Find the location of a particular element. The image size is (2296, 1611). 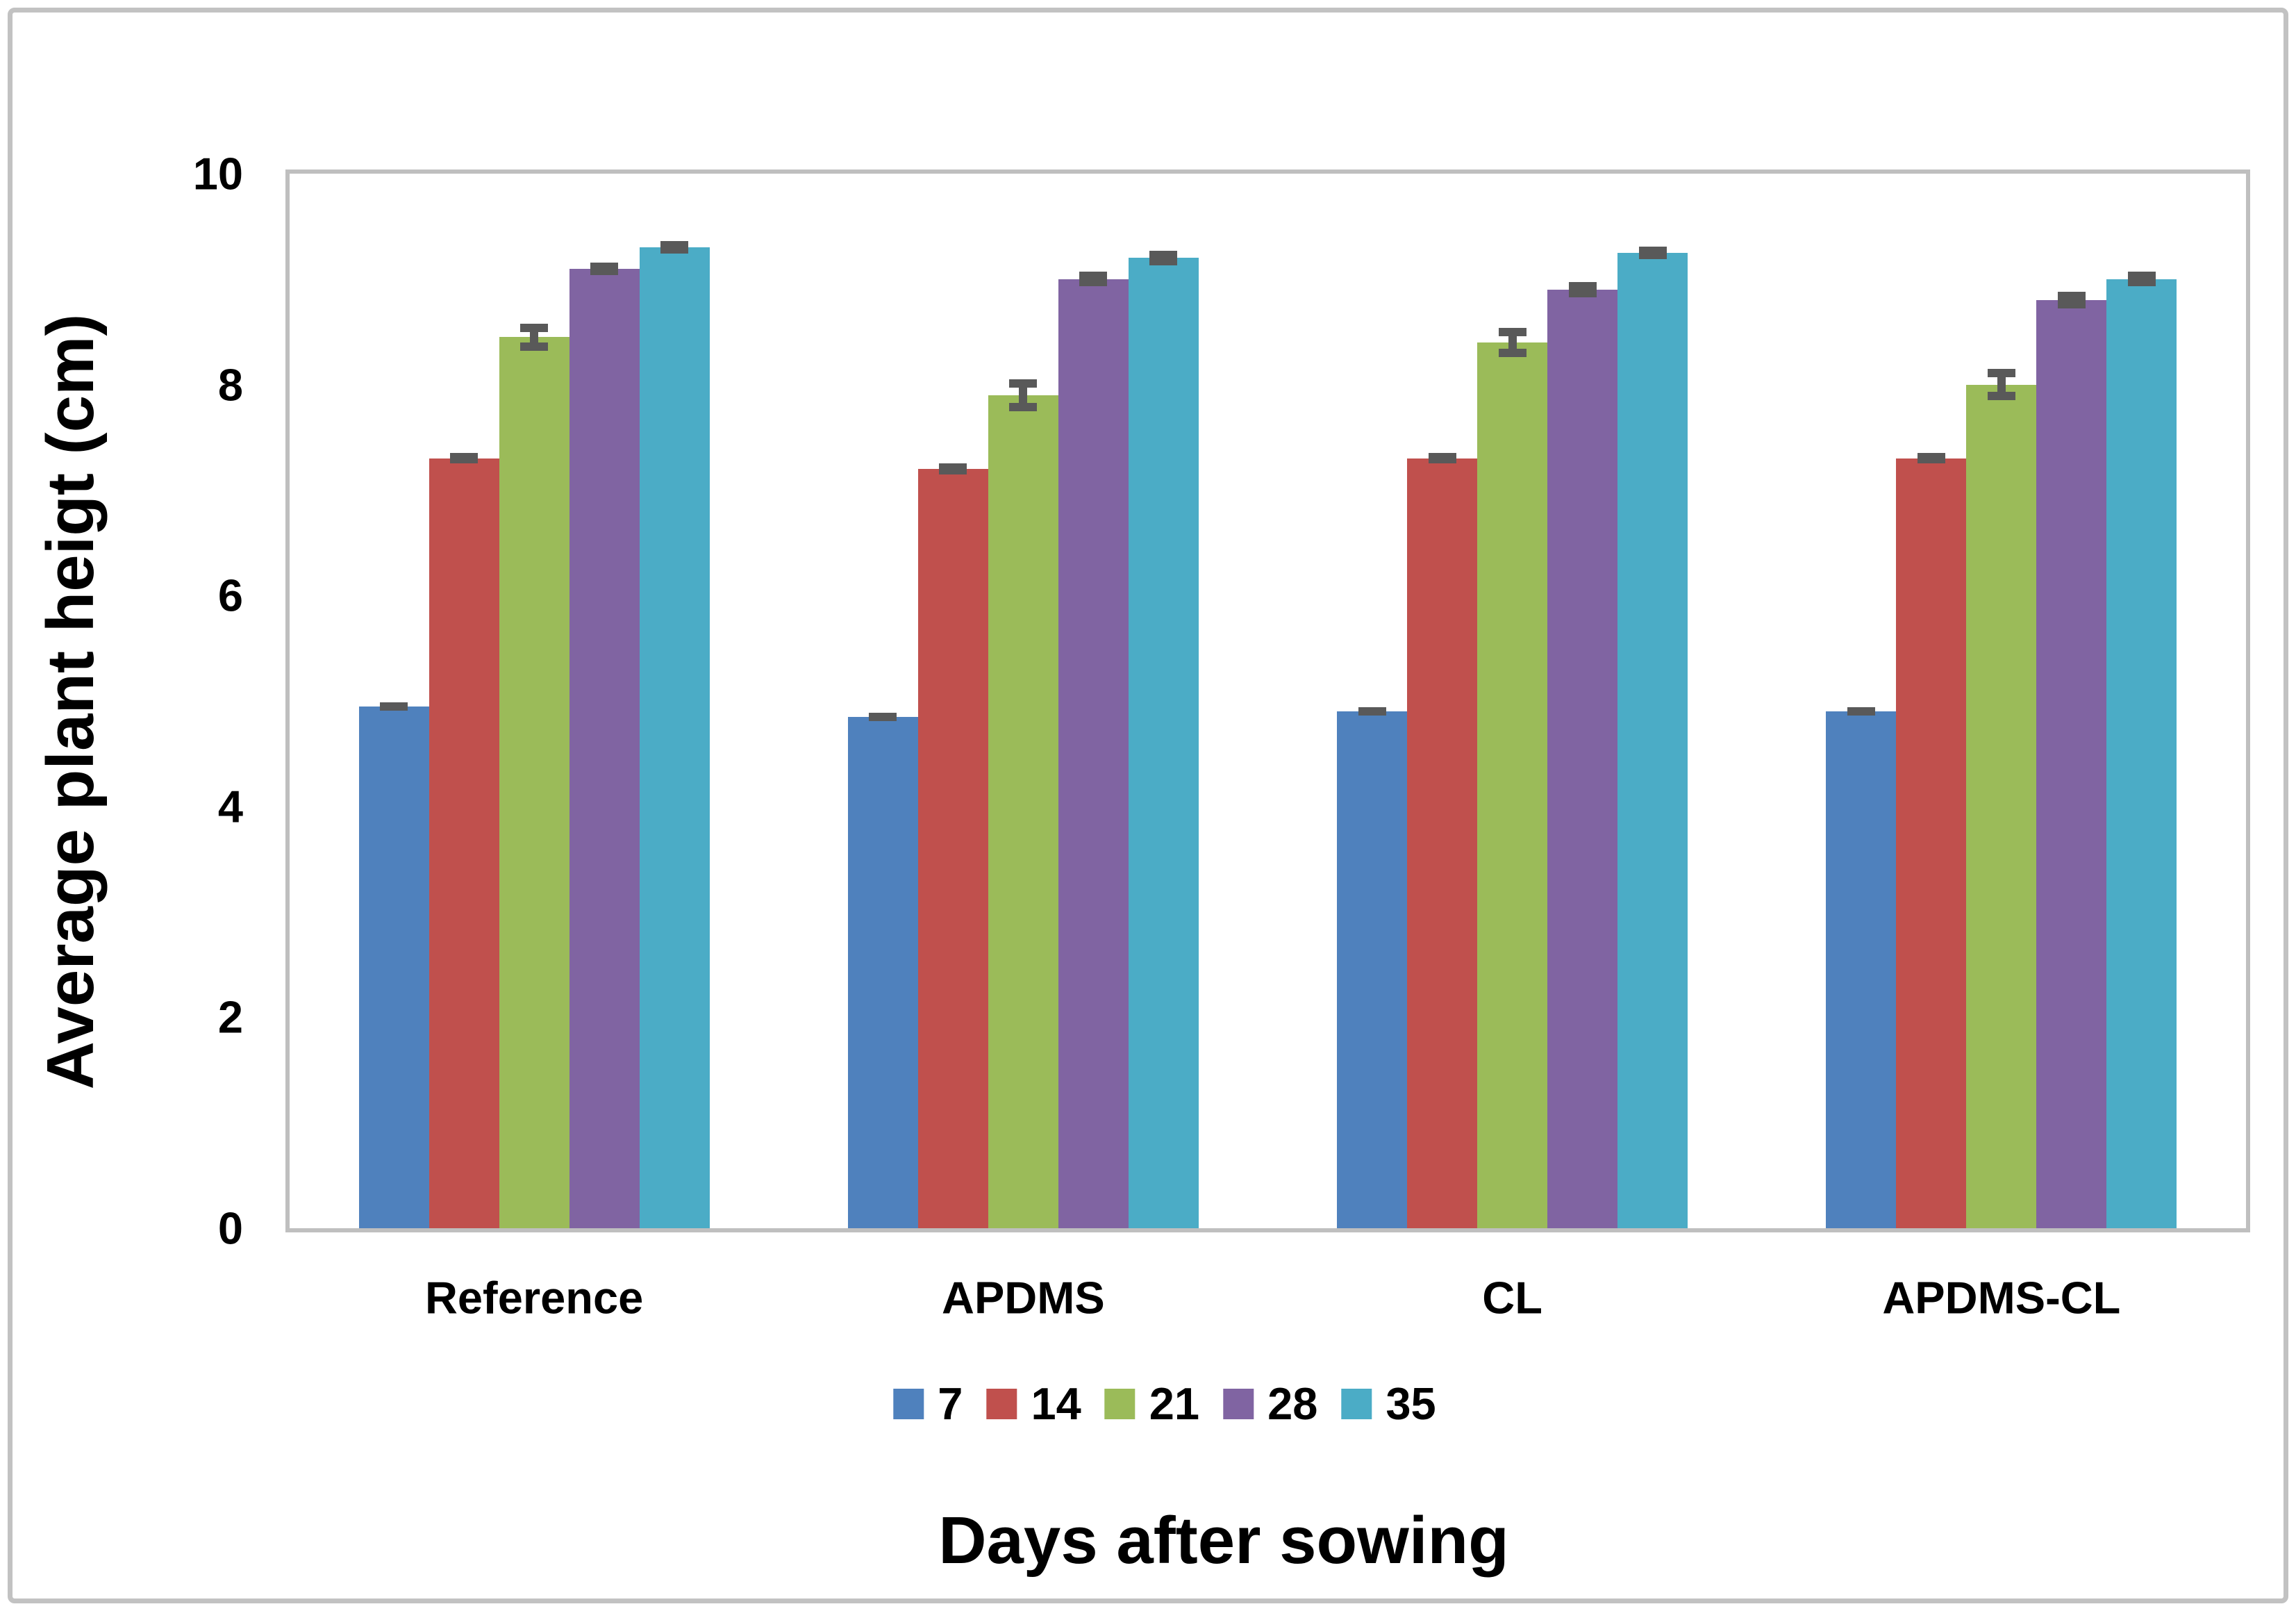

bar-14-CL is located at coordinates (1442, 843).